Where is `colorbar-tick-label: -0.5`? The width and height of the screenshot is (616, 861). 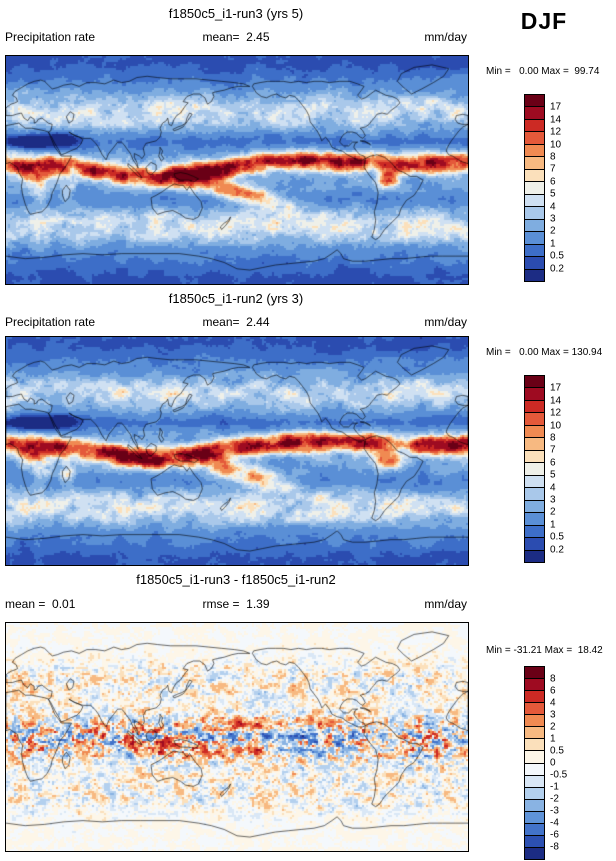 colorbar-tick-label: -0.5 is located at coordinates (559, 775).